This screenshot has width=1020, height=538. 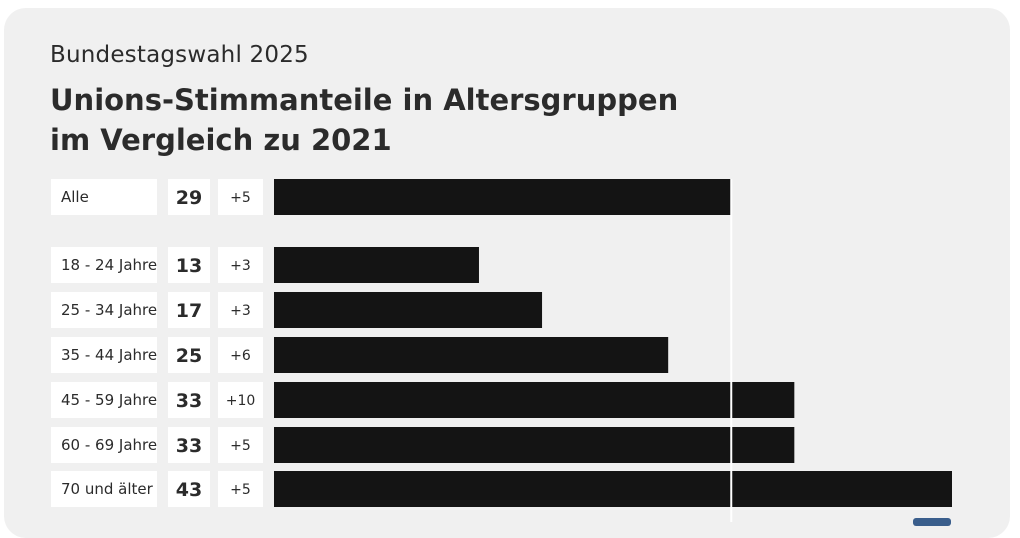 What do you see at coordinates (109, 265) in the screenshot?
I see `category-label: 18 - 24 Jahre` at bounding box center [109, 265].